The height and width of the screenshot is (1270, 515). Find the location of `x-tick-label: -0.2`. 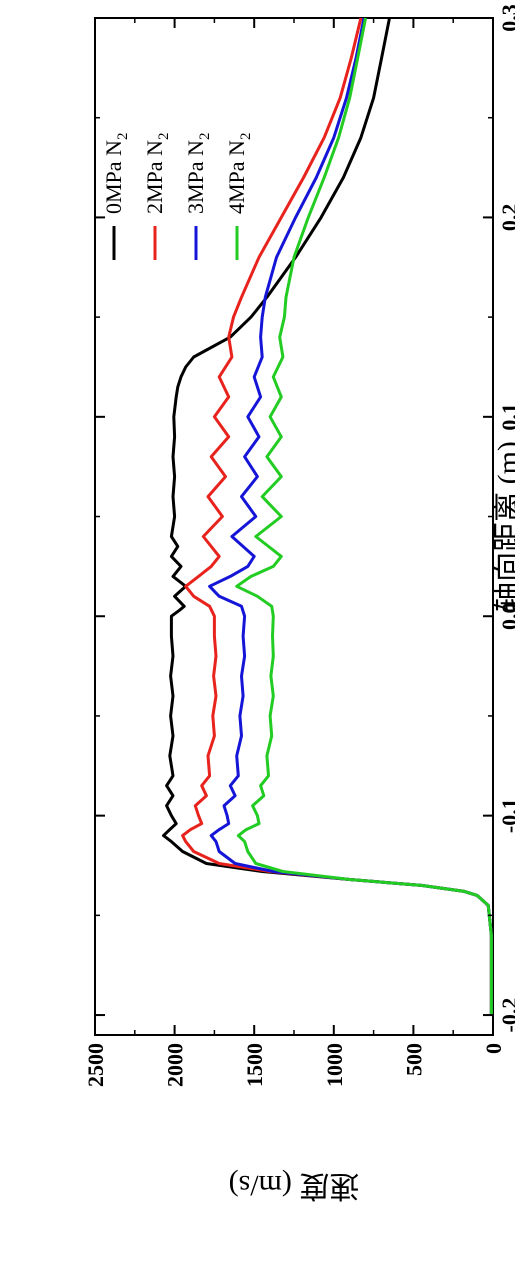

x-tick-label: -0.2 is located at coordinates (506, 1015).